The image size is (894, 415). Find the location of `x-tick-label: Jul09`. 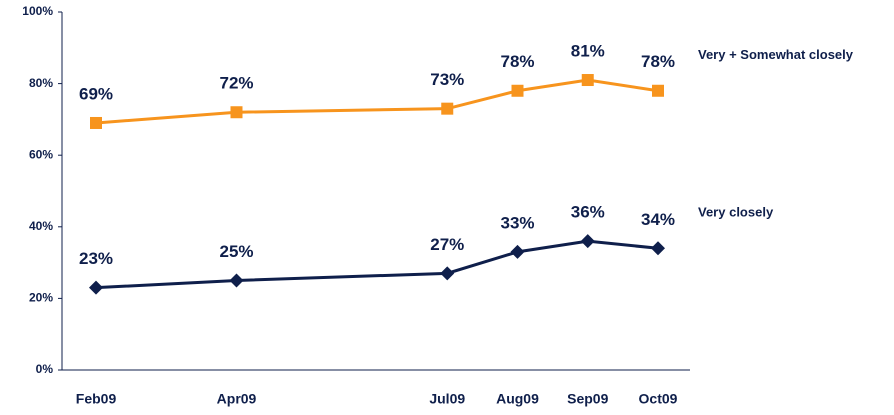

x-tick-label: Jul09 is located at coordinates (447, 399).